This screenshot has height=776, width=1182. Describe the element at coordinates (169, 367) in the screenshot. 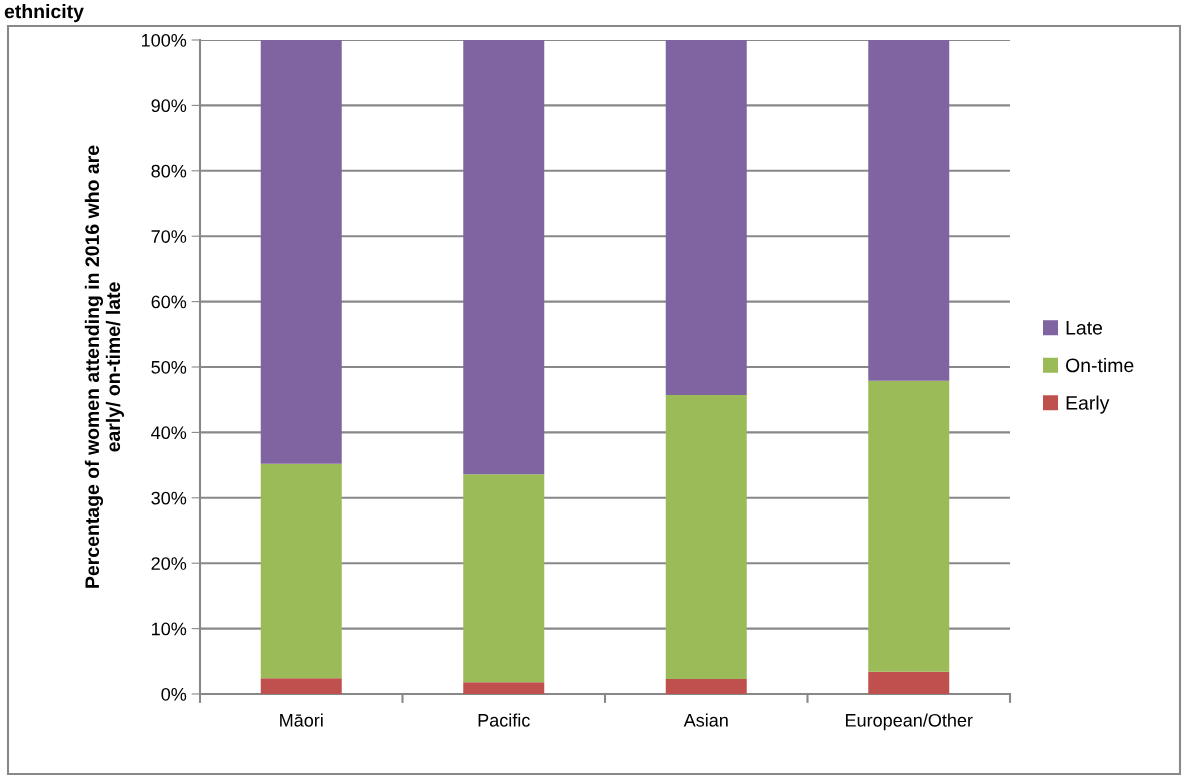

I see `y-tick-label: 50%` at that location.